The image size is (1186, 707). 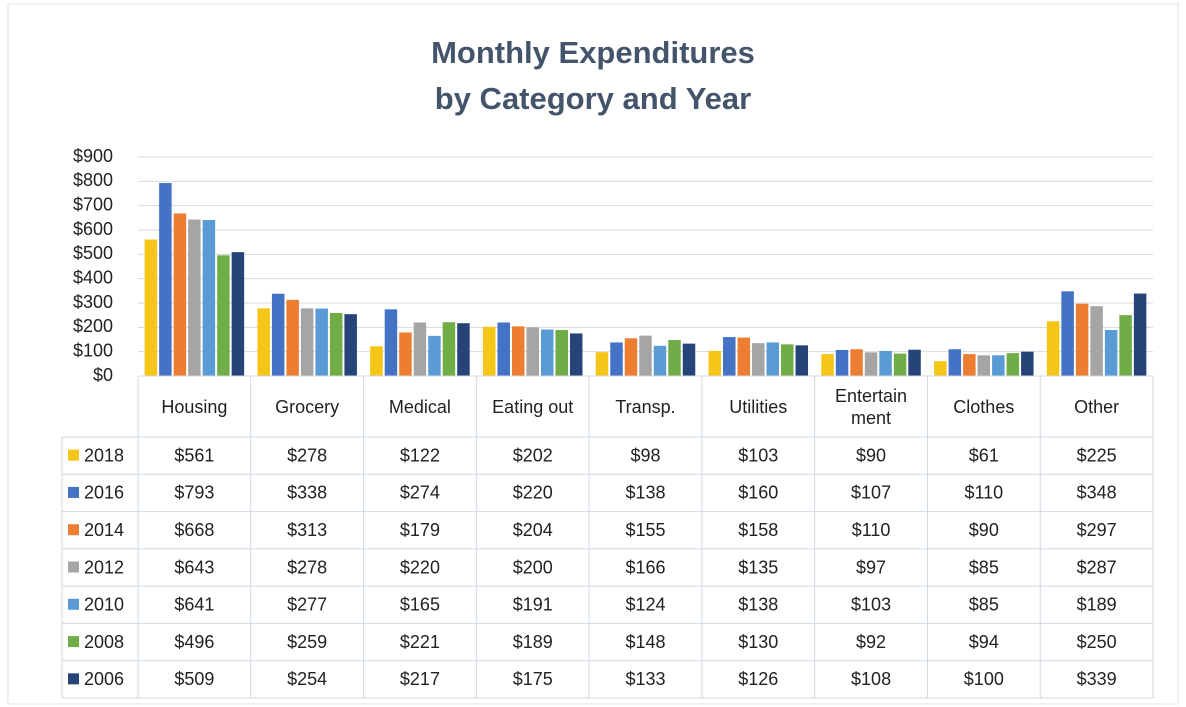 I want to click on table-cell: $158, so click(x=758, y=530).